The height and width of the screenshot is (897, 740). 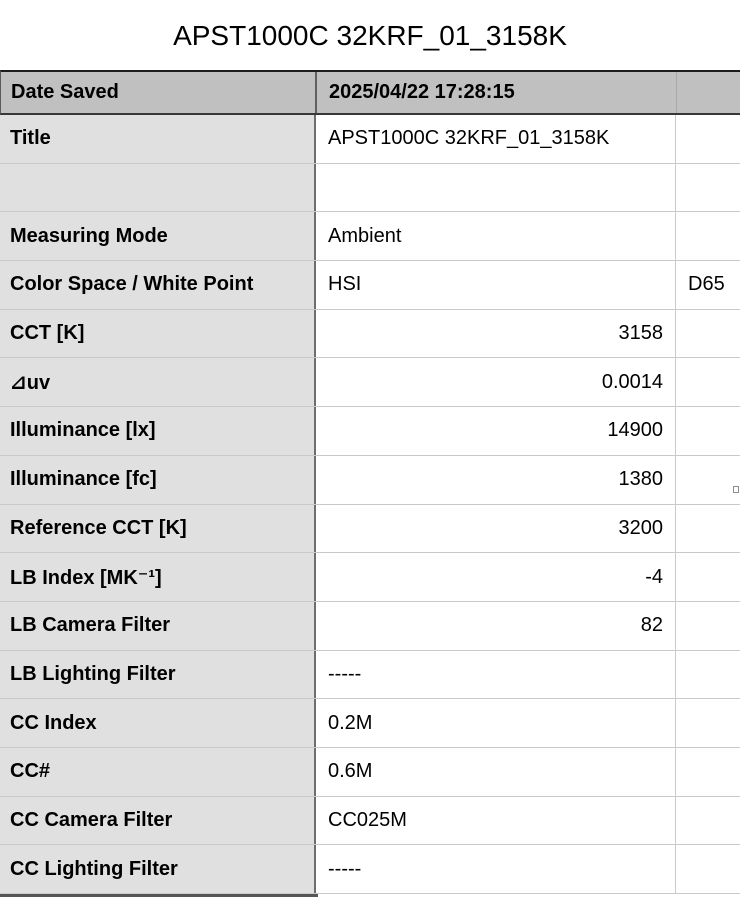 I want to click on row-label: Color Space / White Point, so click(x=158, y=285).